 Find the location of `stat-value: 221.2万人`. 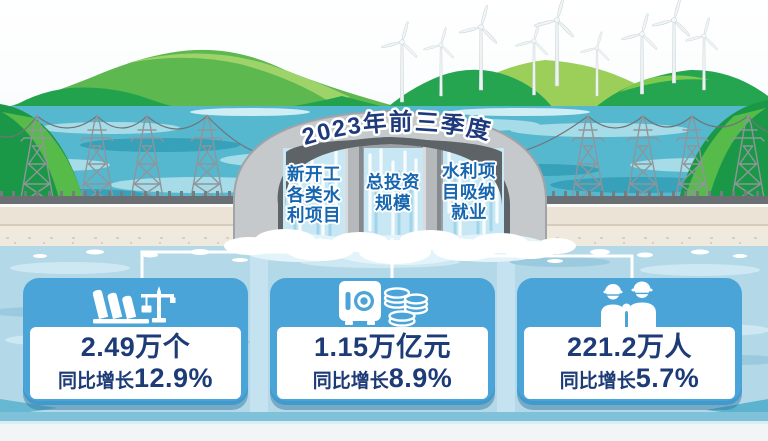

stat-value: 221.2万人 is located at coordinates (629, 347).